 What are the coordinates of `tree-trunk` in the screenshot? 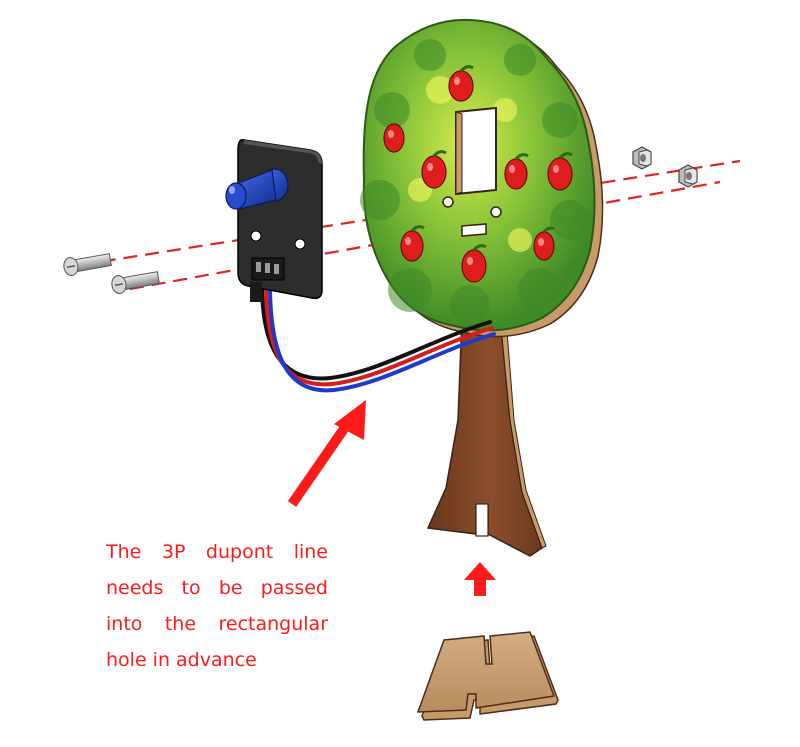 It's located at (486, 436).